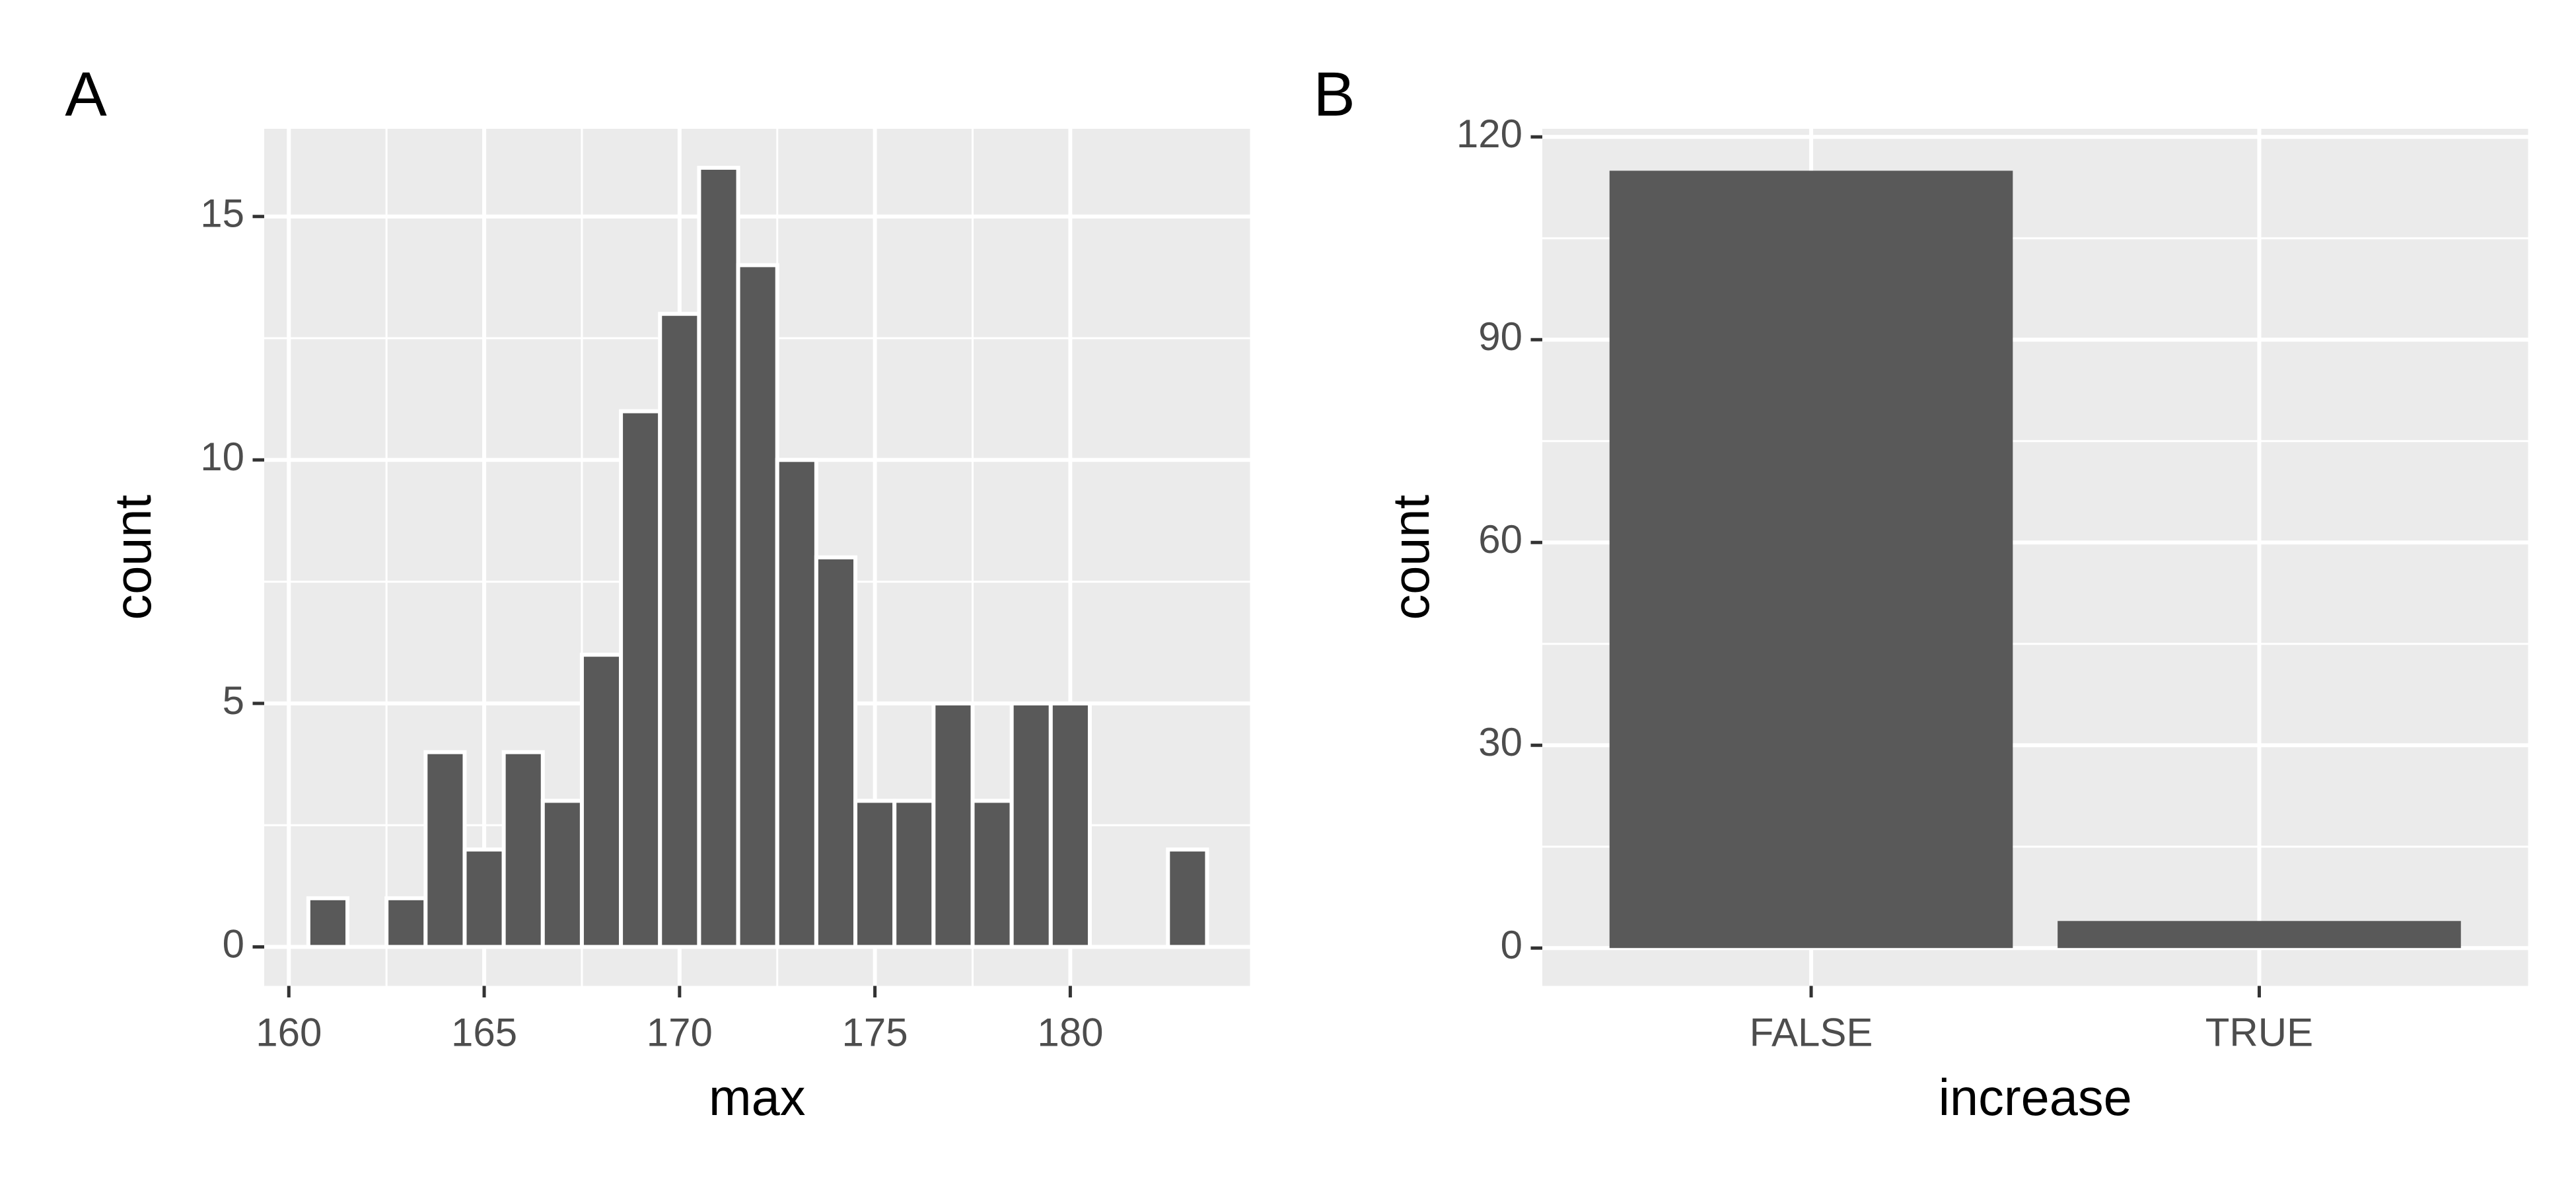  What do you see at coordinates (2259, 1032) in the screenshot?
I see `x-tick-label: TRUE` at bounding box center [2259, 1032].